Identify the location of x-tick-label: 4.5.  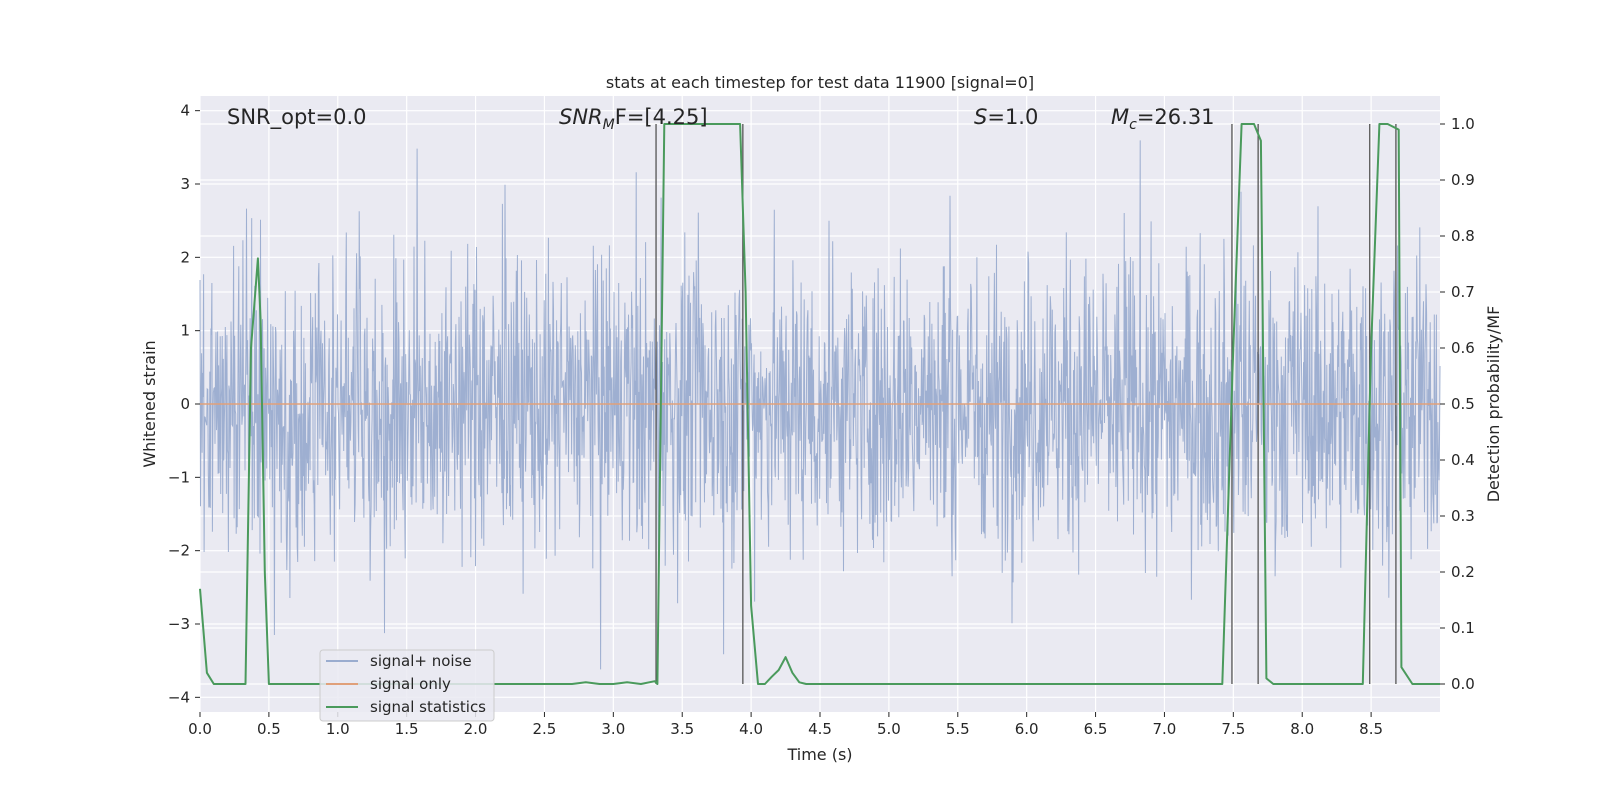
(820, 729).